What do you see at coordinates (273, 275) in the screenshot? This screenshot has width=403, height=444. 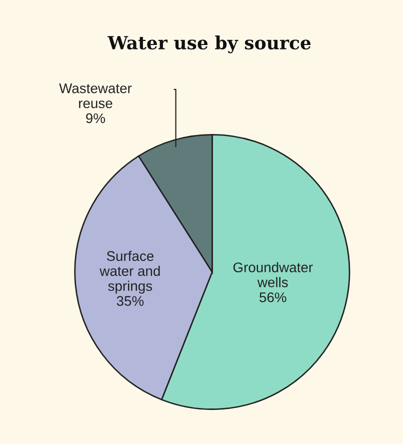 I see `slice-label: Groundwater wells` at bounding box center [273, 275].